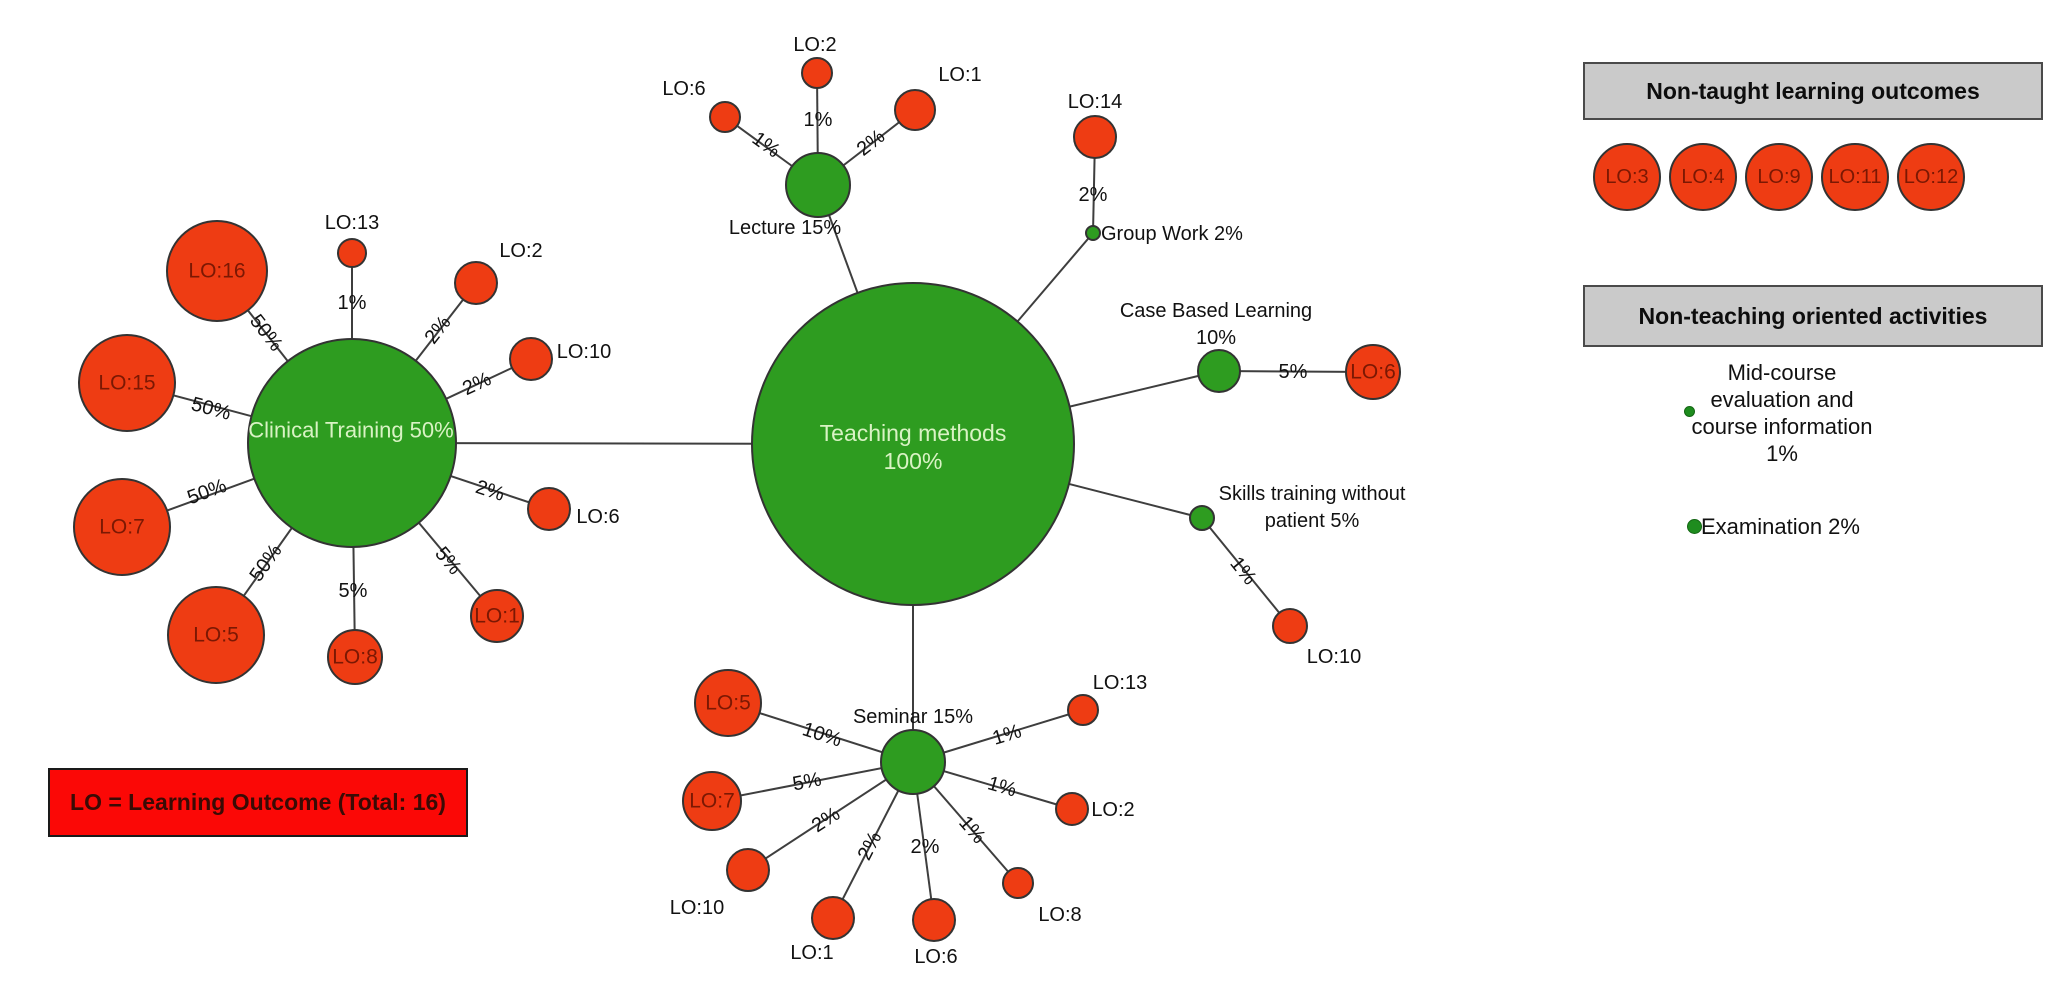  Describe the element at coordinates (1172, 234) in the screenshot. I see `label-group_work: Group Work 2%` at that location.